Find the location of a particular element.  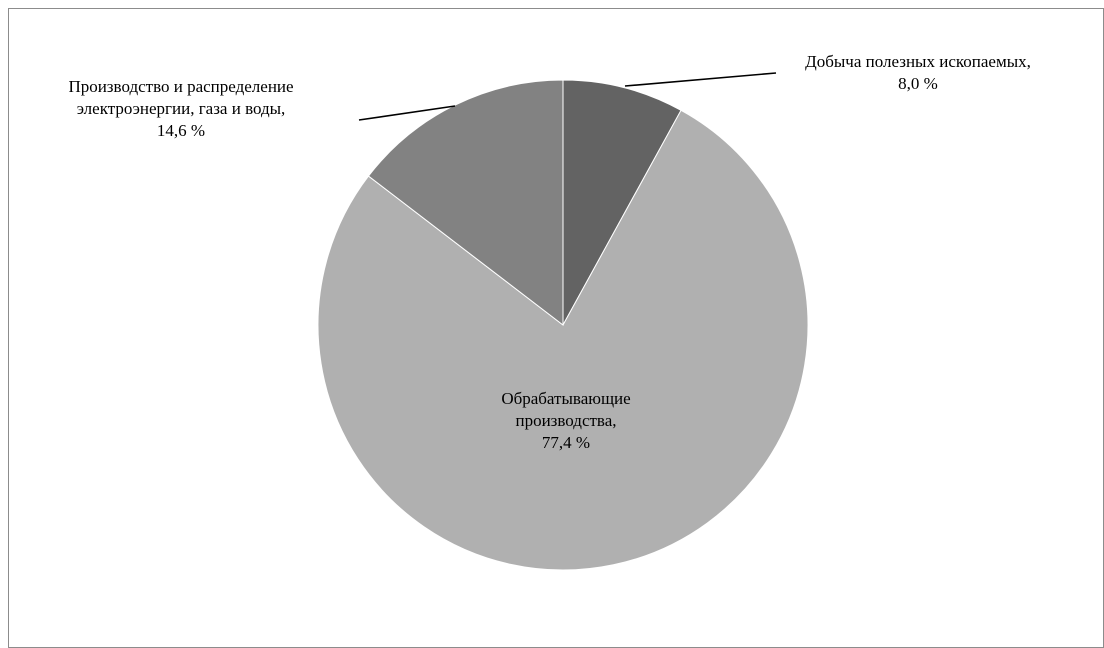

leader-lines is located at coordinates (567, 96).